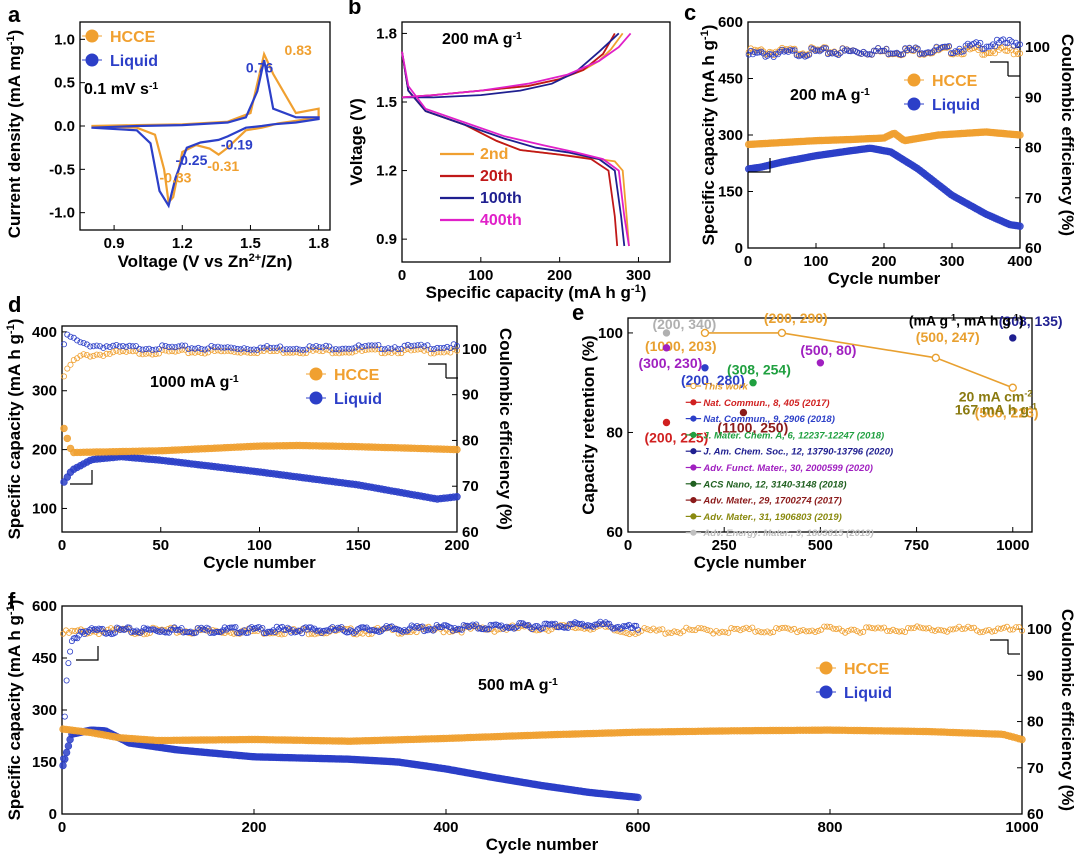 The image size is (1080, 856). Describe the element at coordinates (1012, 545) in the screenshot. I see `x-tick-label: 1000` at that location.